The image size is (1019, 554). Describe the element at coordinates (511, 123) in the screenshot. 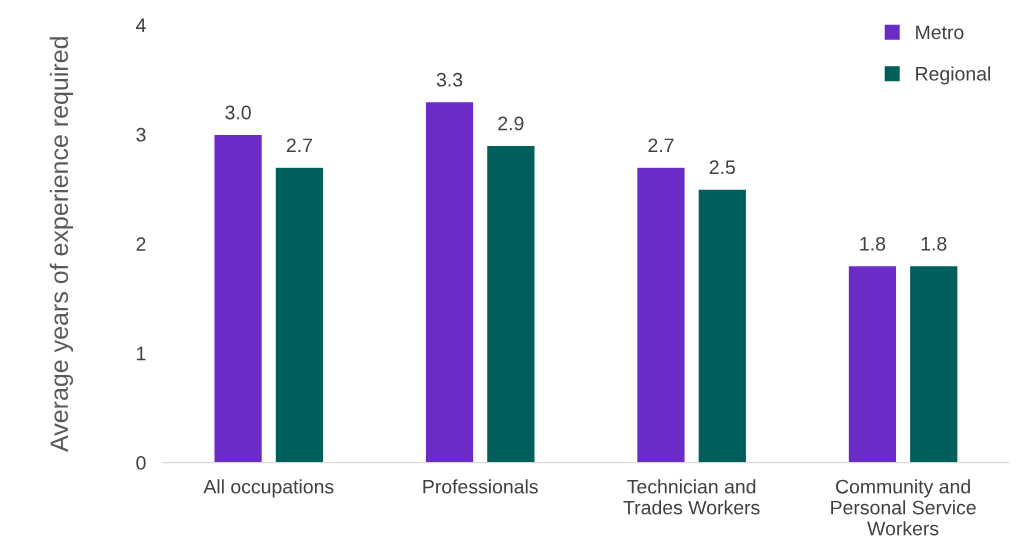

I see `data-label: 2.9` at that location.